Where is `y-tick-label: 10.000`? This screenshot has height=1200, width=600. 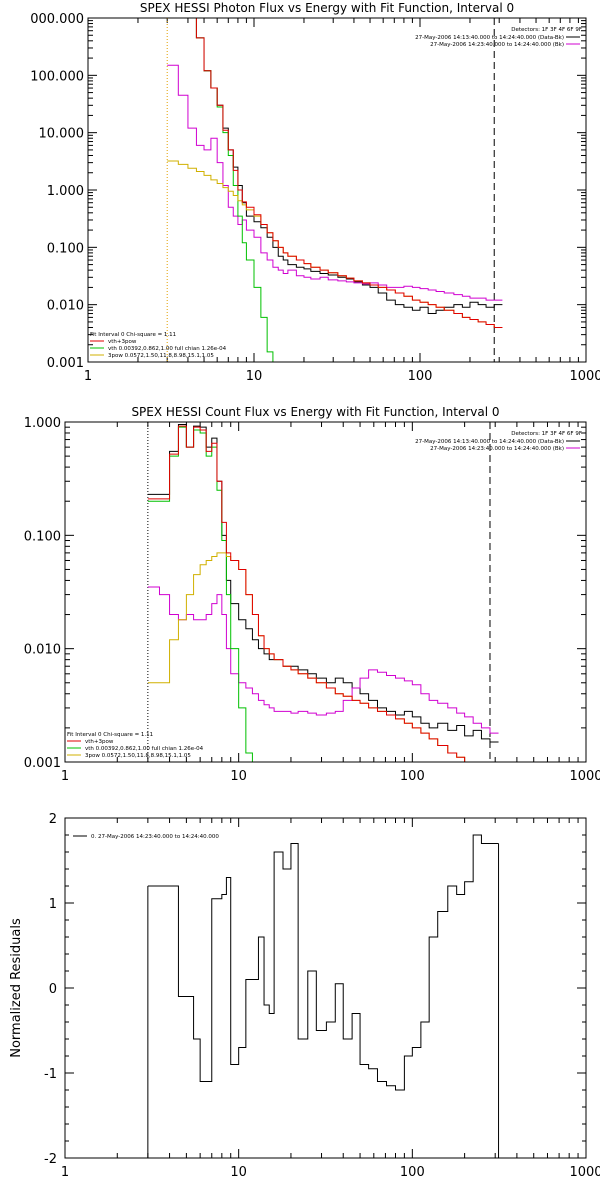 y-tick-label: 10.000 is located at coordinates (62, 134).